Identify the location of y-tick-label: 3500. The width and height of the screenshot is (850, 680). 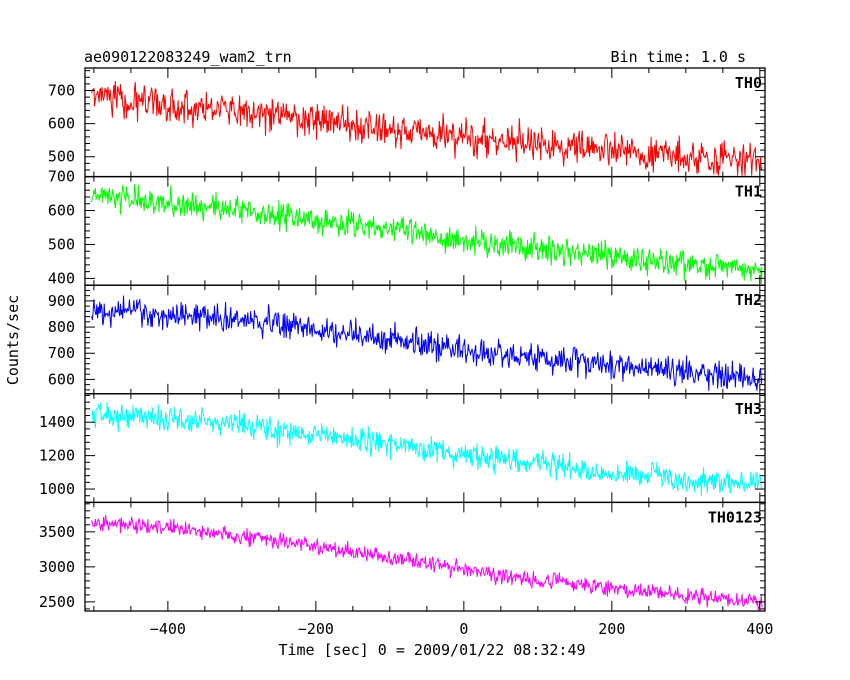
(57, 532).